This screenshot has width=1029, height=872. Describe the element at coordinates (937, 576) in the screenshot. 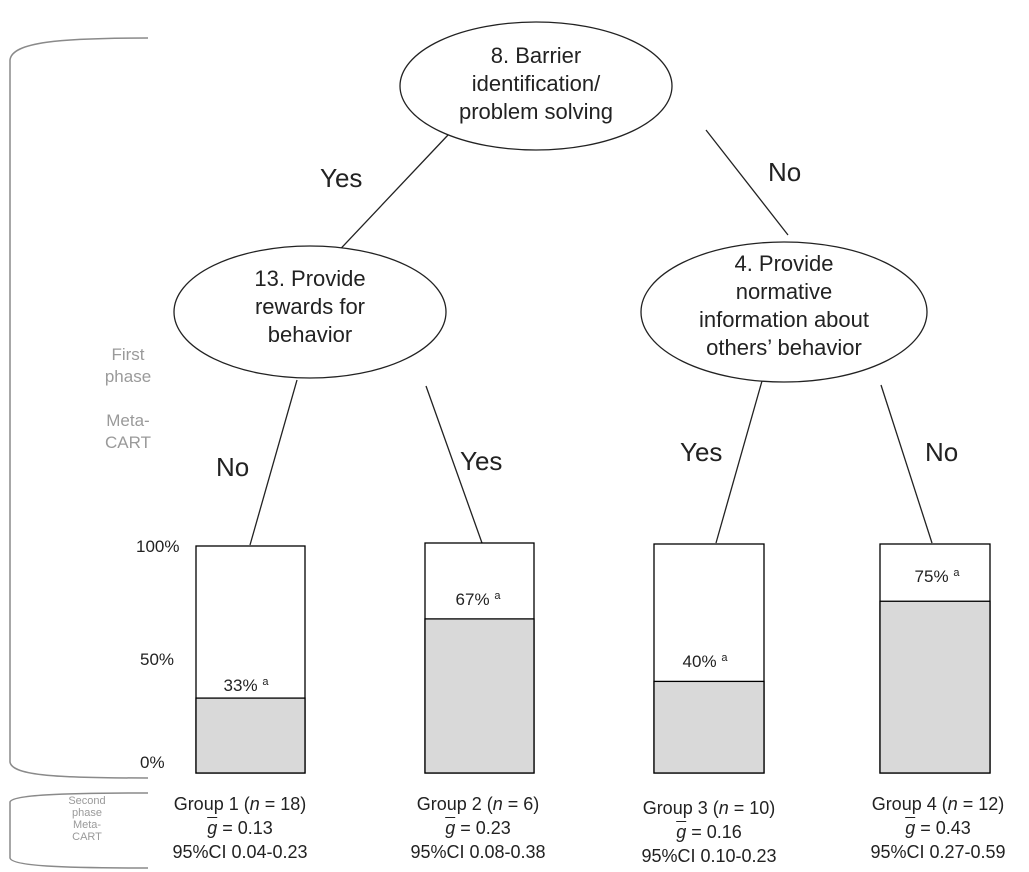

I see `value-label-group-4: 75% a` at that location.